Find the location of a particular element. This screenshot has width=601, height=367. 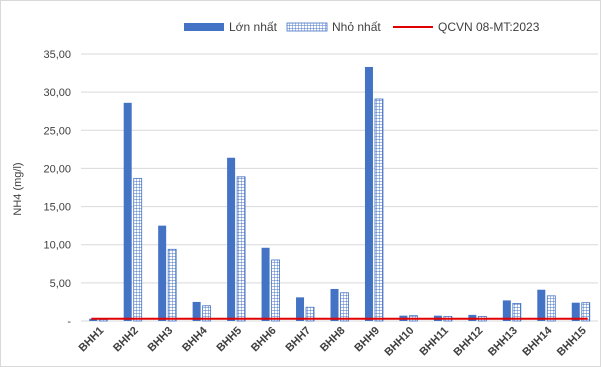

legend-label-qcvn: QCVN 08-MT:2023 is located at coordinates (489, 27).